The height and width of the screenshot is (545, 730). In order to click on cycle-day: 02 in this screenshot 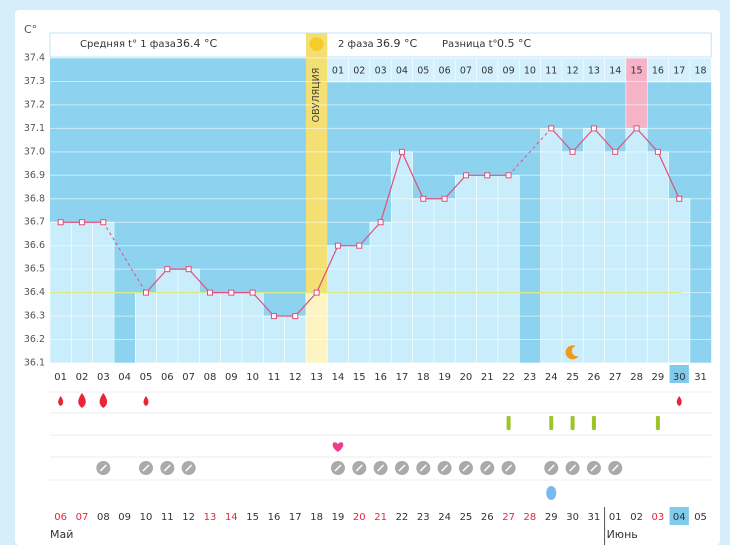, I will do `click(82, 377)`.